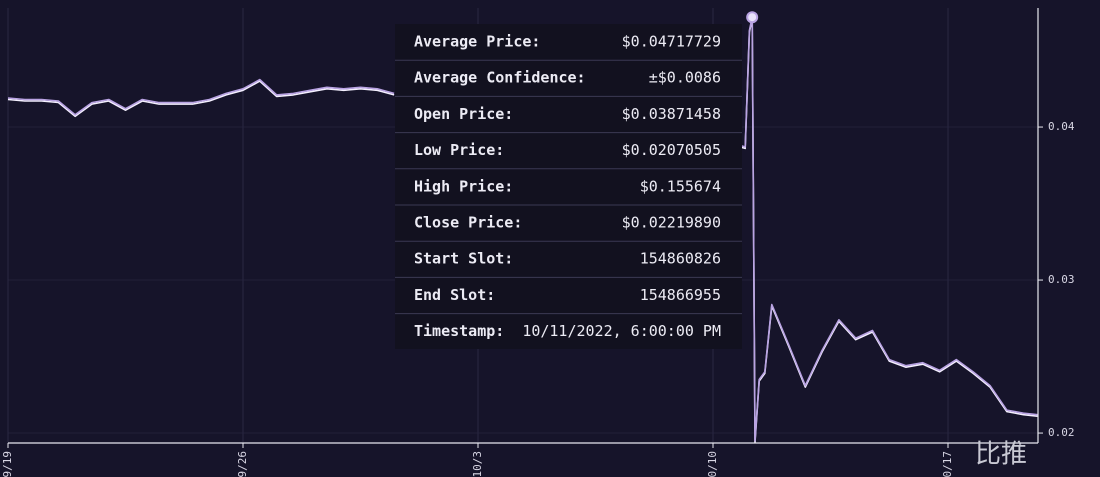  What do you see at coordinates (1001, 455) in the screenshot?
I see `watermark: 比推` at bounding box center [1001, 455].